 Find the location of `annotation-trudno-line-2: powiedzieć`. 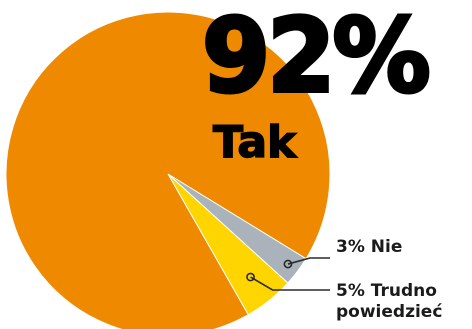

annotation-trudno-line-2: powiedzieć is located at coordinates (389, 312).